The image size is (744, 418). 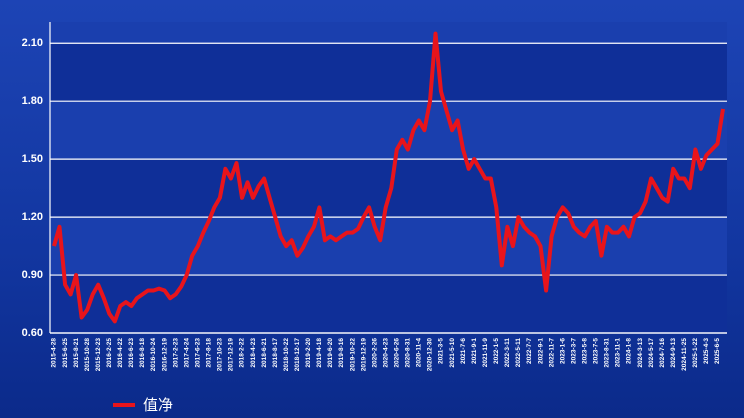 What do you see at coordinates (54, 353) in the screenshot?
I see `x-tick-label: 2015-4-28` at bounding box center [54, 353].